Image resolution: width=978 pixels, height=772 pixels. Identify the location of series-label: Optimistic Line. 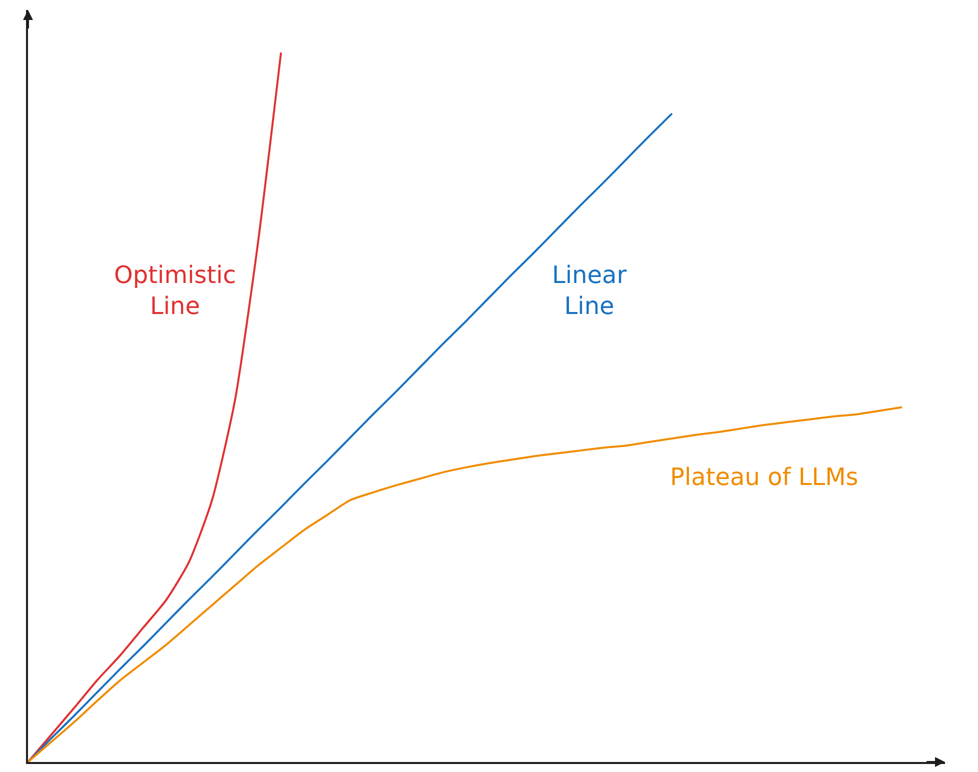
(175, 290).